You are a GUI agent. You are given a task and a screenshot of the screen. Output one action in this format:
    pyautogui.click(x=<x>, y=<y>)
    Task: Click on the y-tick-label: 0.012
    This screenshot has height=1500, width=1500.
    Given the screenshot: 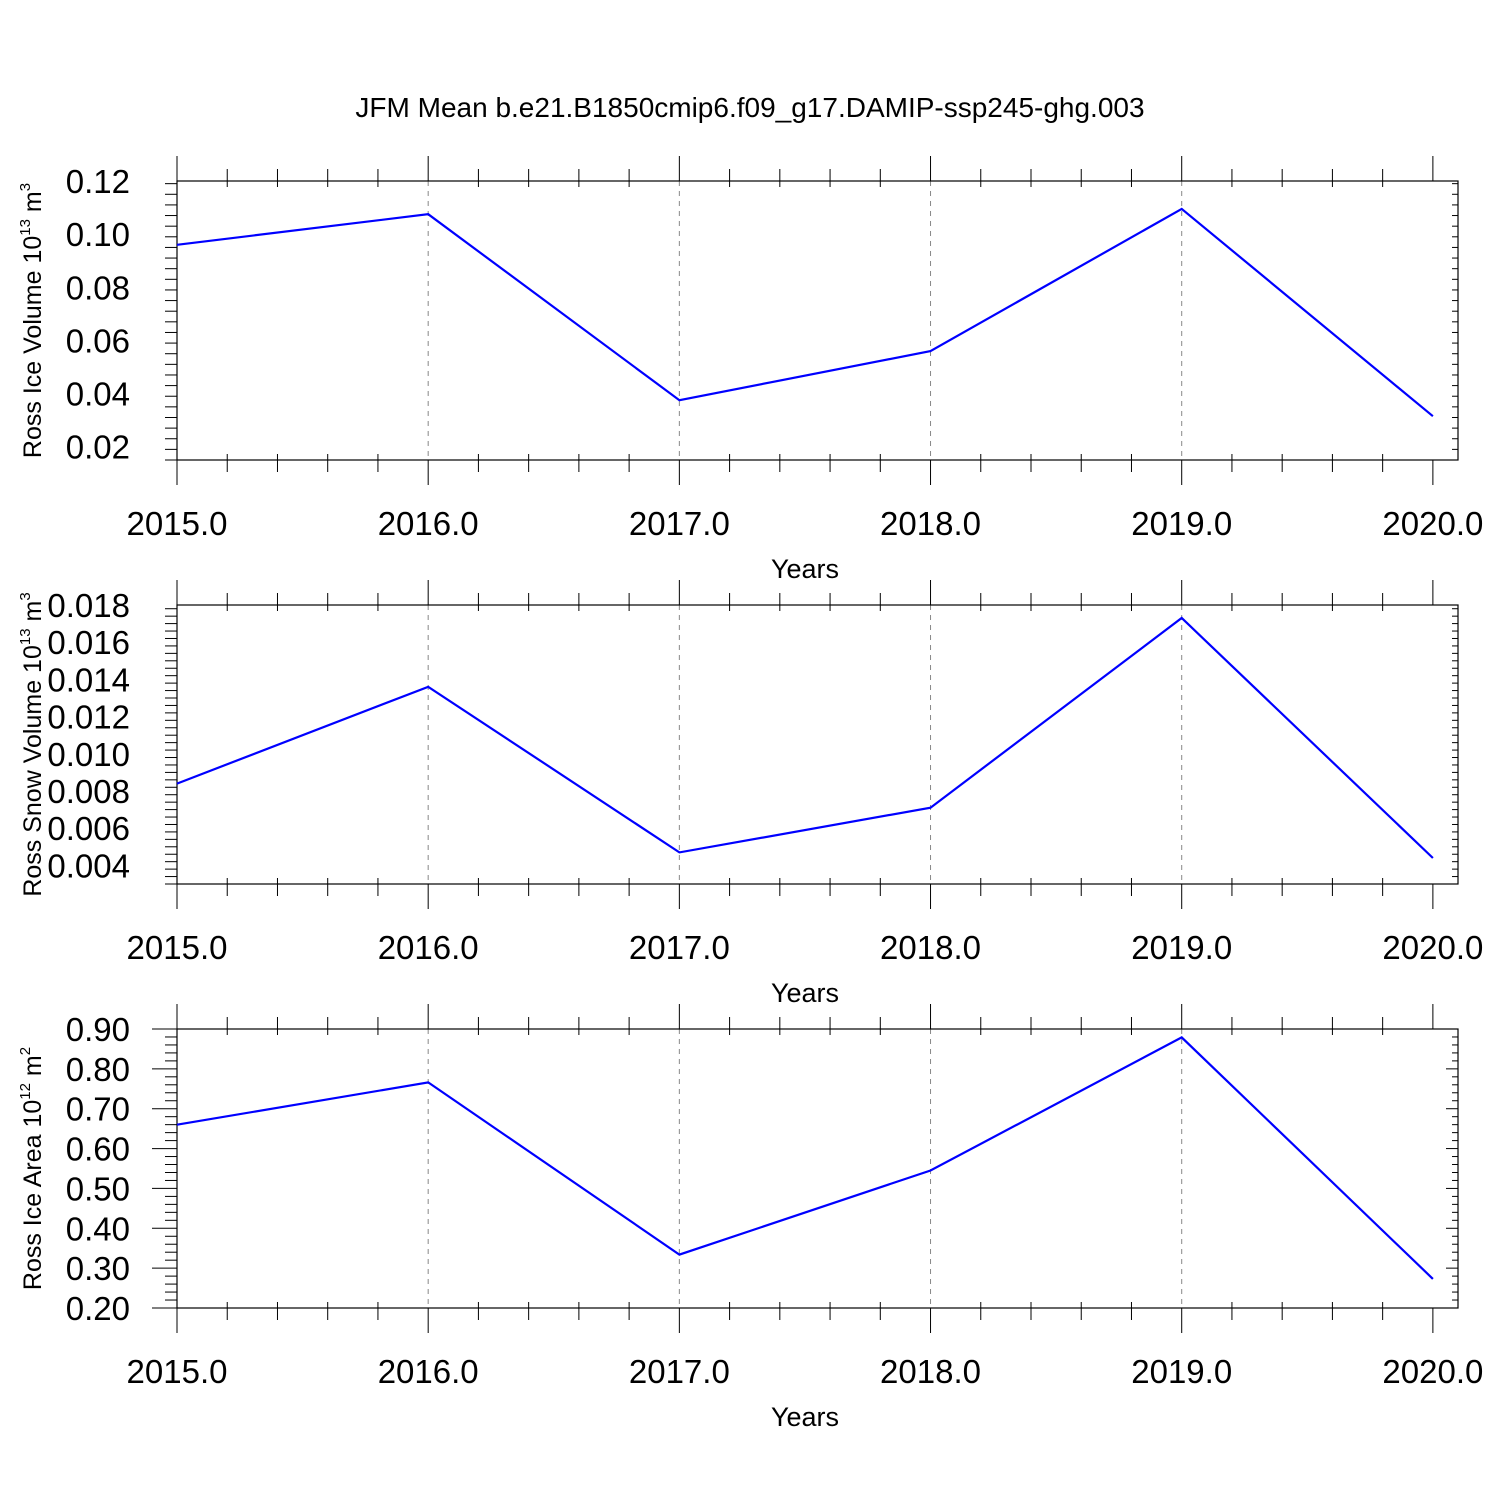 What is the action you would take?
    pyautogui.click(x=88, y=717)
    